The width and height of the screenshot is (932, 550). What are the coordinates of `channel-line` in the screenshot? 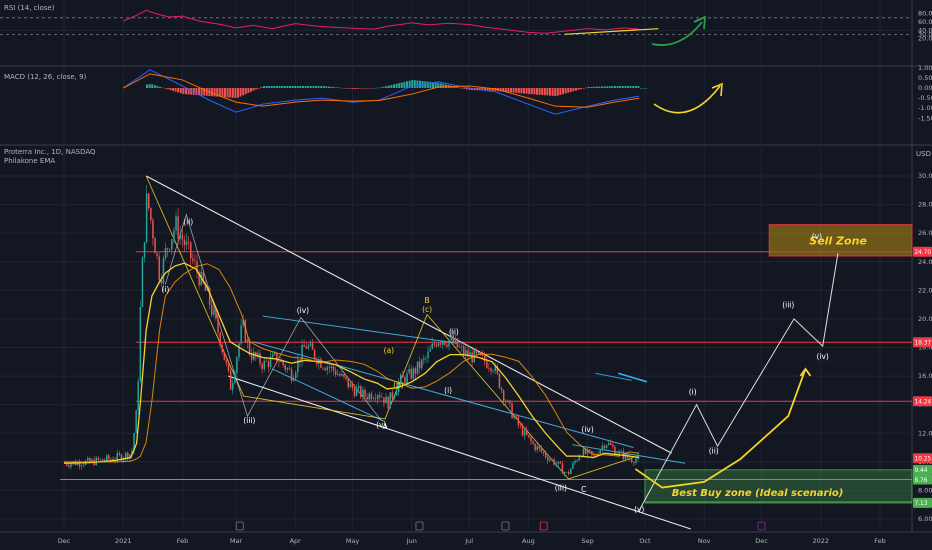 It's located at (613, 376).